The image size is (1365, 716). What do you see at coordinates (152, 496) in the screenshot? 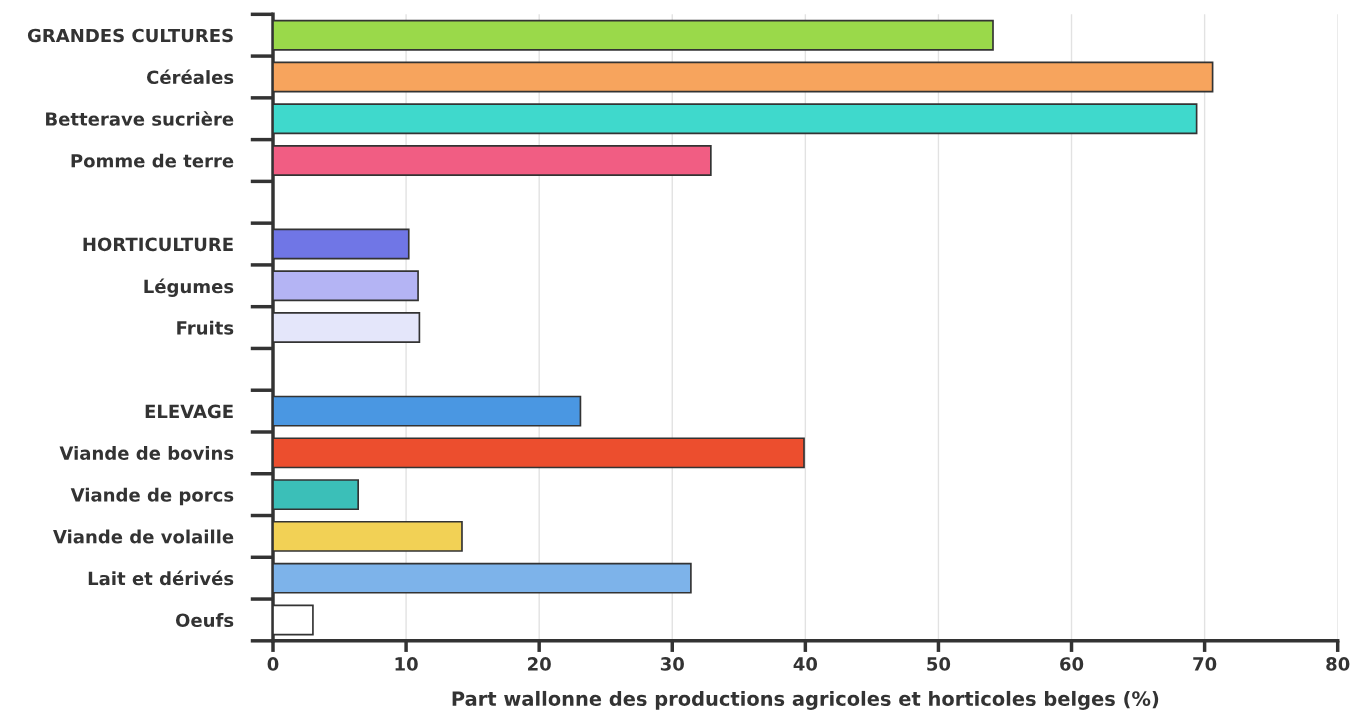
I see `y-tick-label: Viande de porcs` at bounding box center [152, 496].